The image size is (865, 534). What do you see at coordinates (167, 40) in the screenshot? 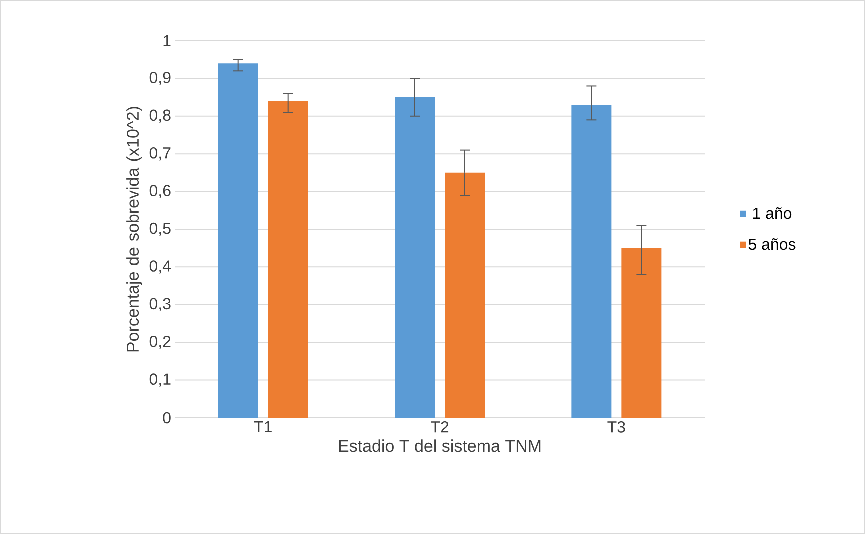
I see `y-tick-label: 1` at bounding box center [167, 40].